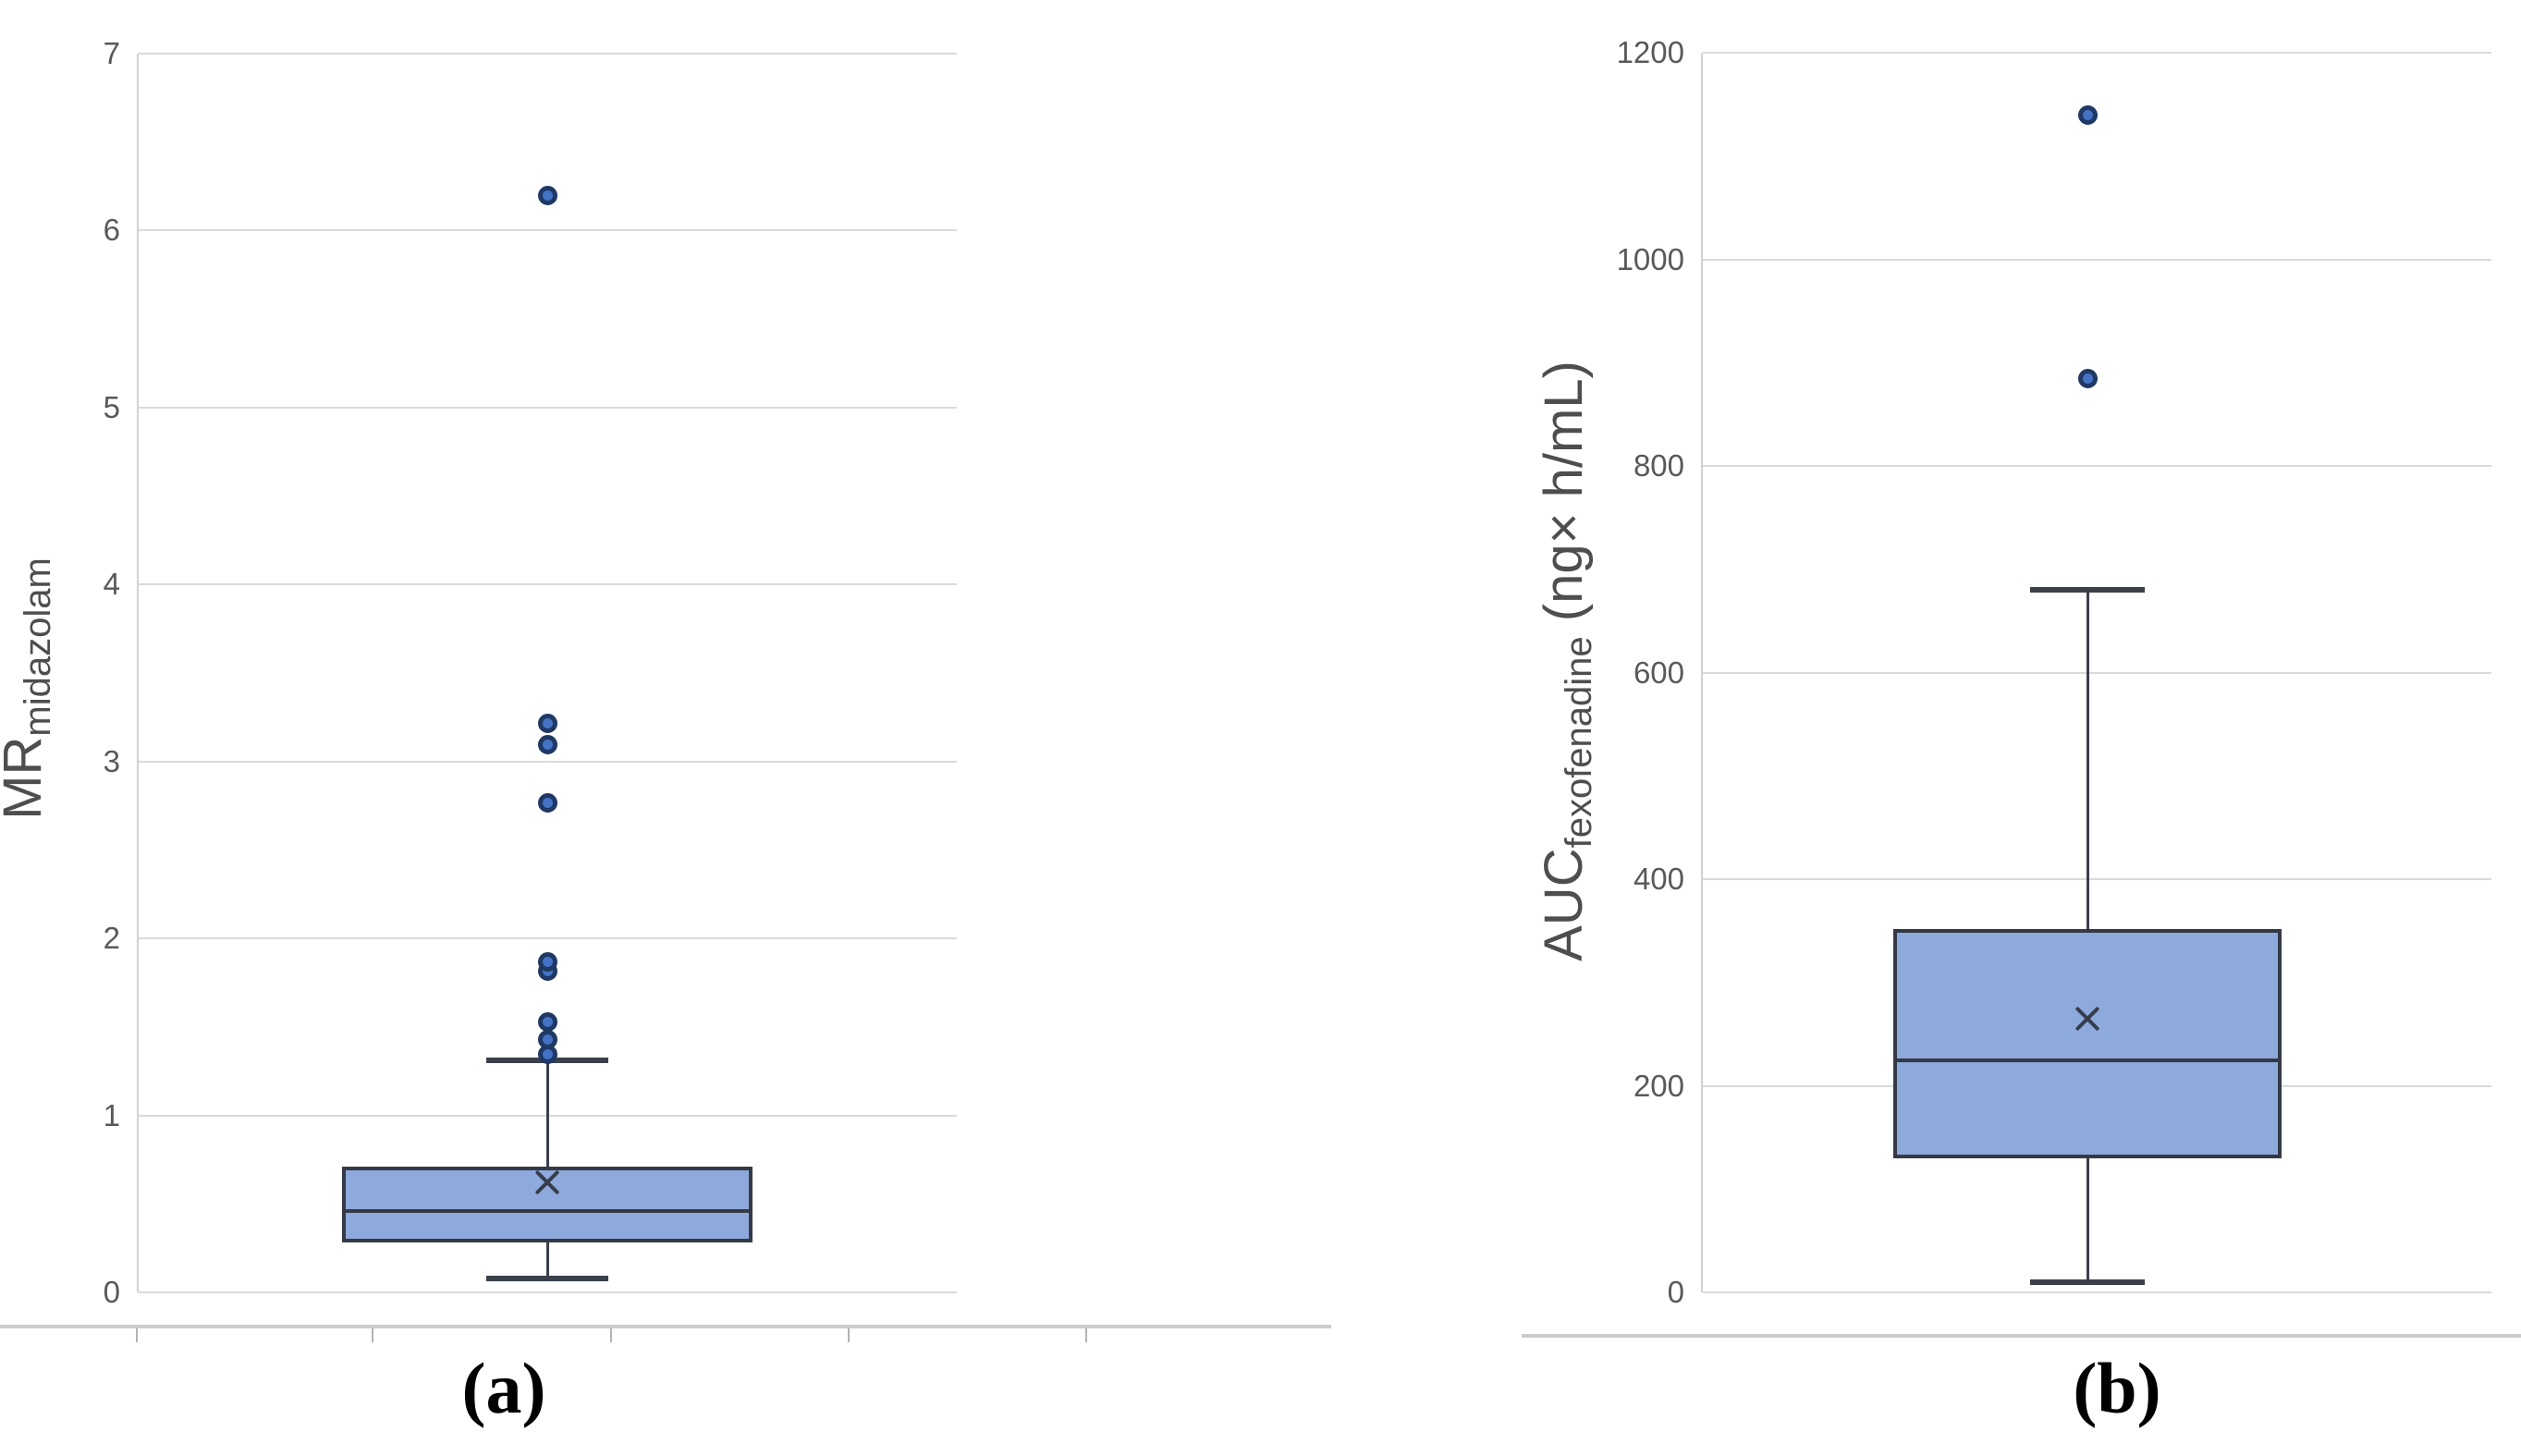 The width and height of the screenshot is (2521, 1456). What do you see at coordinates (112, 1114) in the screenshot?
I see `y-tick-label: 1` at bounding box center [112, 1114].